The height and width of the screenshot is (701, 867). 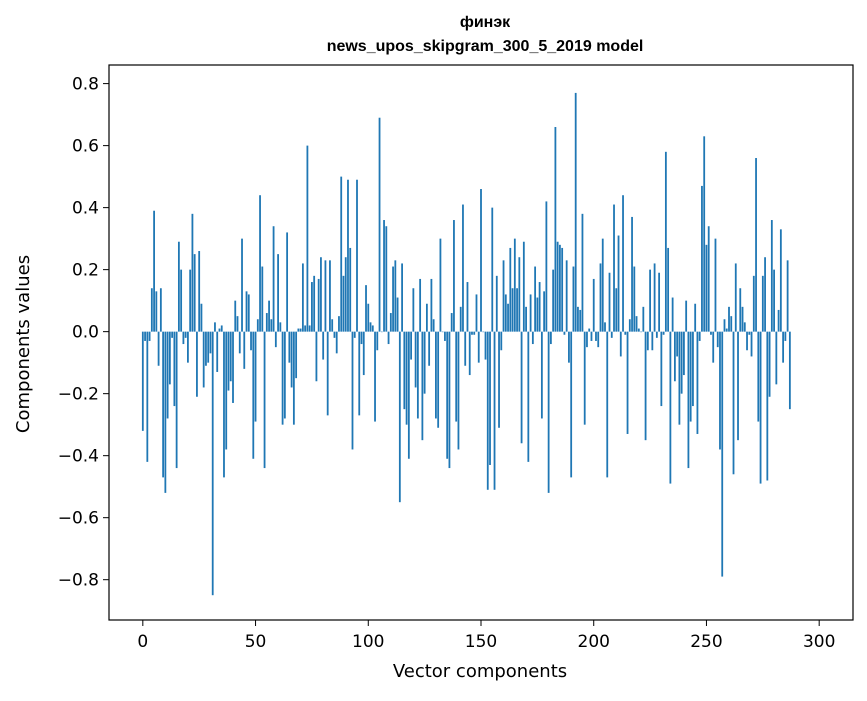 What do you see at coordinates (83, 333) in the screenshot?
I see `y-axis-ticks: −0.8 −0.6 −0.4 −0.2 0.0 0.2 0.4 0.6 0.8` at bounding box center [83, 333].